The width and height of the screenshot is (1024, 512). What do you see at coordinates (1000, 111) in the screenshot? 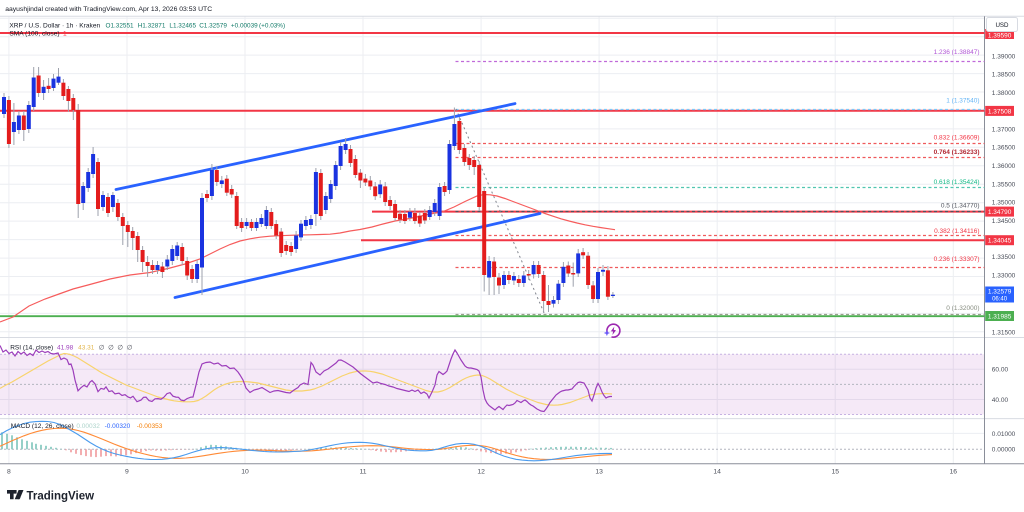
I see `svg-text: 1.37508` at bounding box center [1000, 111].